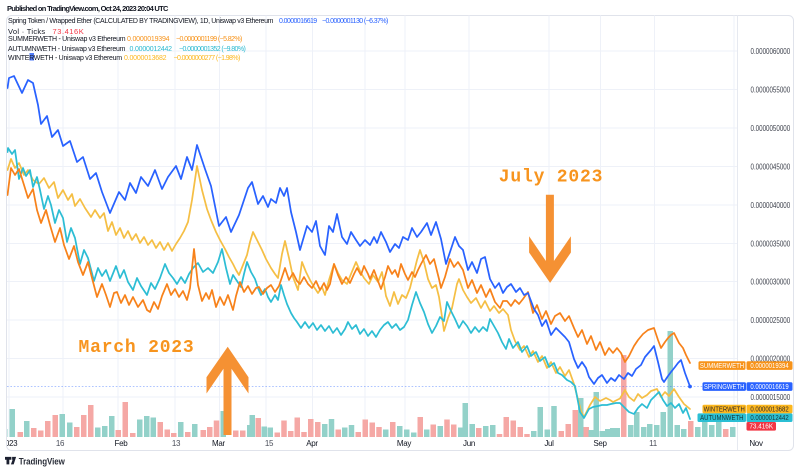 Image resolution: width=800 pixels, height=471 pixels. What do you see at coordinates (219, 443) in the screenshot?
I see `svg-text: Mar` at bounding box center [219, 443].